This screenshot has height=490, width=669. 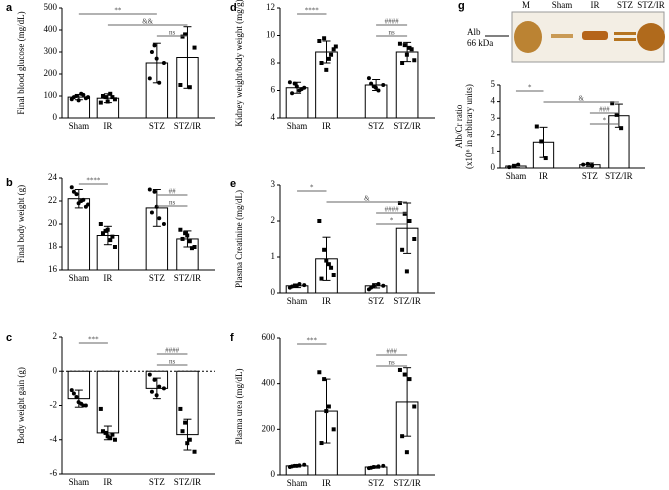 I want to click on y-axis-label: (x10⁶ in arbitrary units), so click(x=469, y=126).